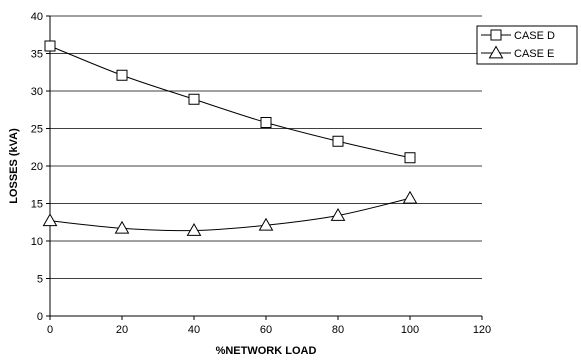 This screenshot has width=581, height=363. What do you see at coordinates (482, 330) in the screenshot?
I see `x-tick-label: 120` at bounding box center [482, 330].